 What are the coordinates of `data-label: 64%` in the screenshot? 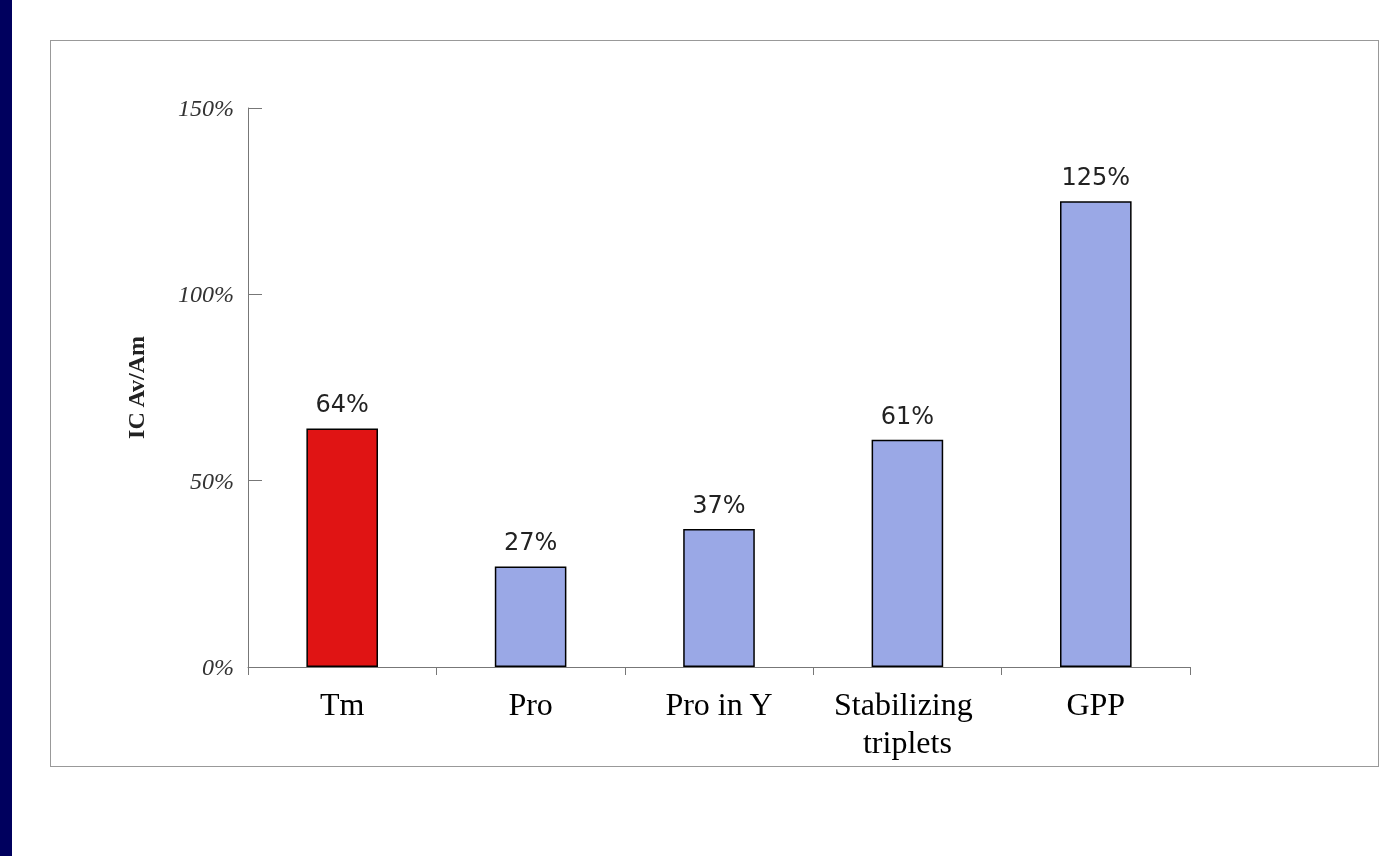 It's located at (342, 404).